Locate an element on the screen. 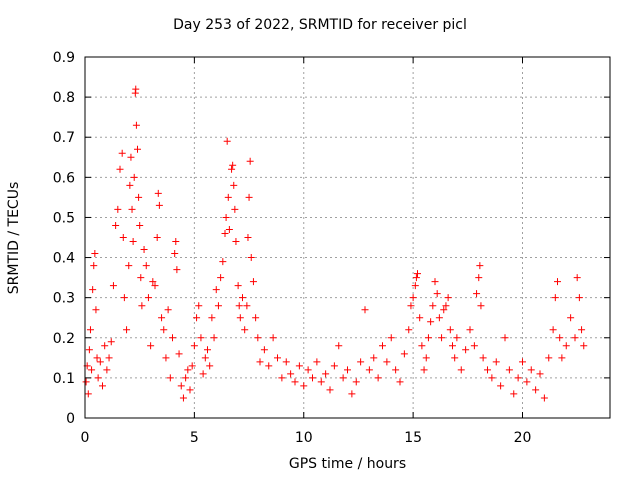 The image size is (640, 480). x-tick-label: 0 is located at coordinates (85, 438).